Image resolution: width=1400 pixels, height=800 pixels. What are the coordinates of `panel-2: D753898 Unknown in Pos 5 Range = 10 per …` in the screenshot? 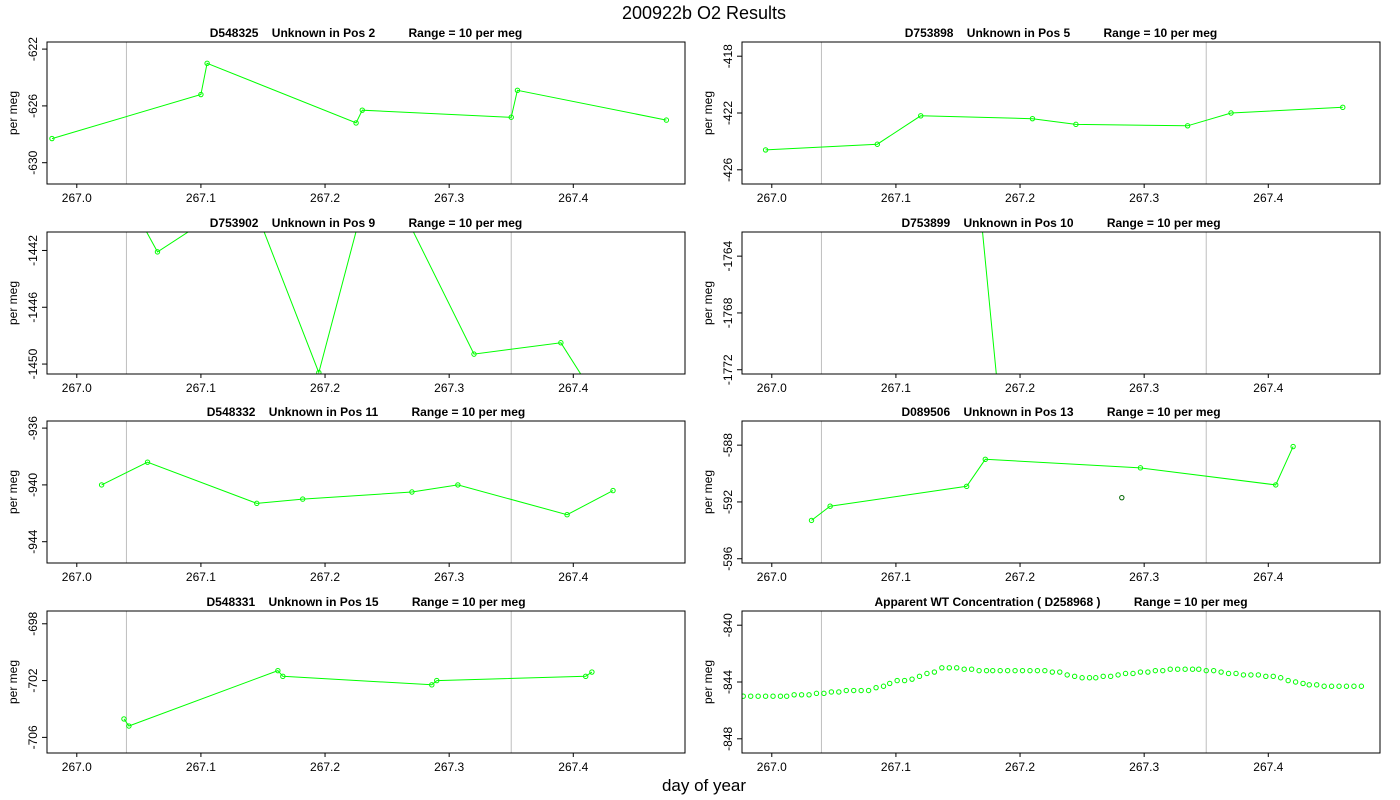 It's located at (1041, 115).